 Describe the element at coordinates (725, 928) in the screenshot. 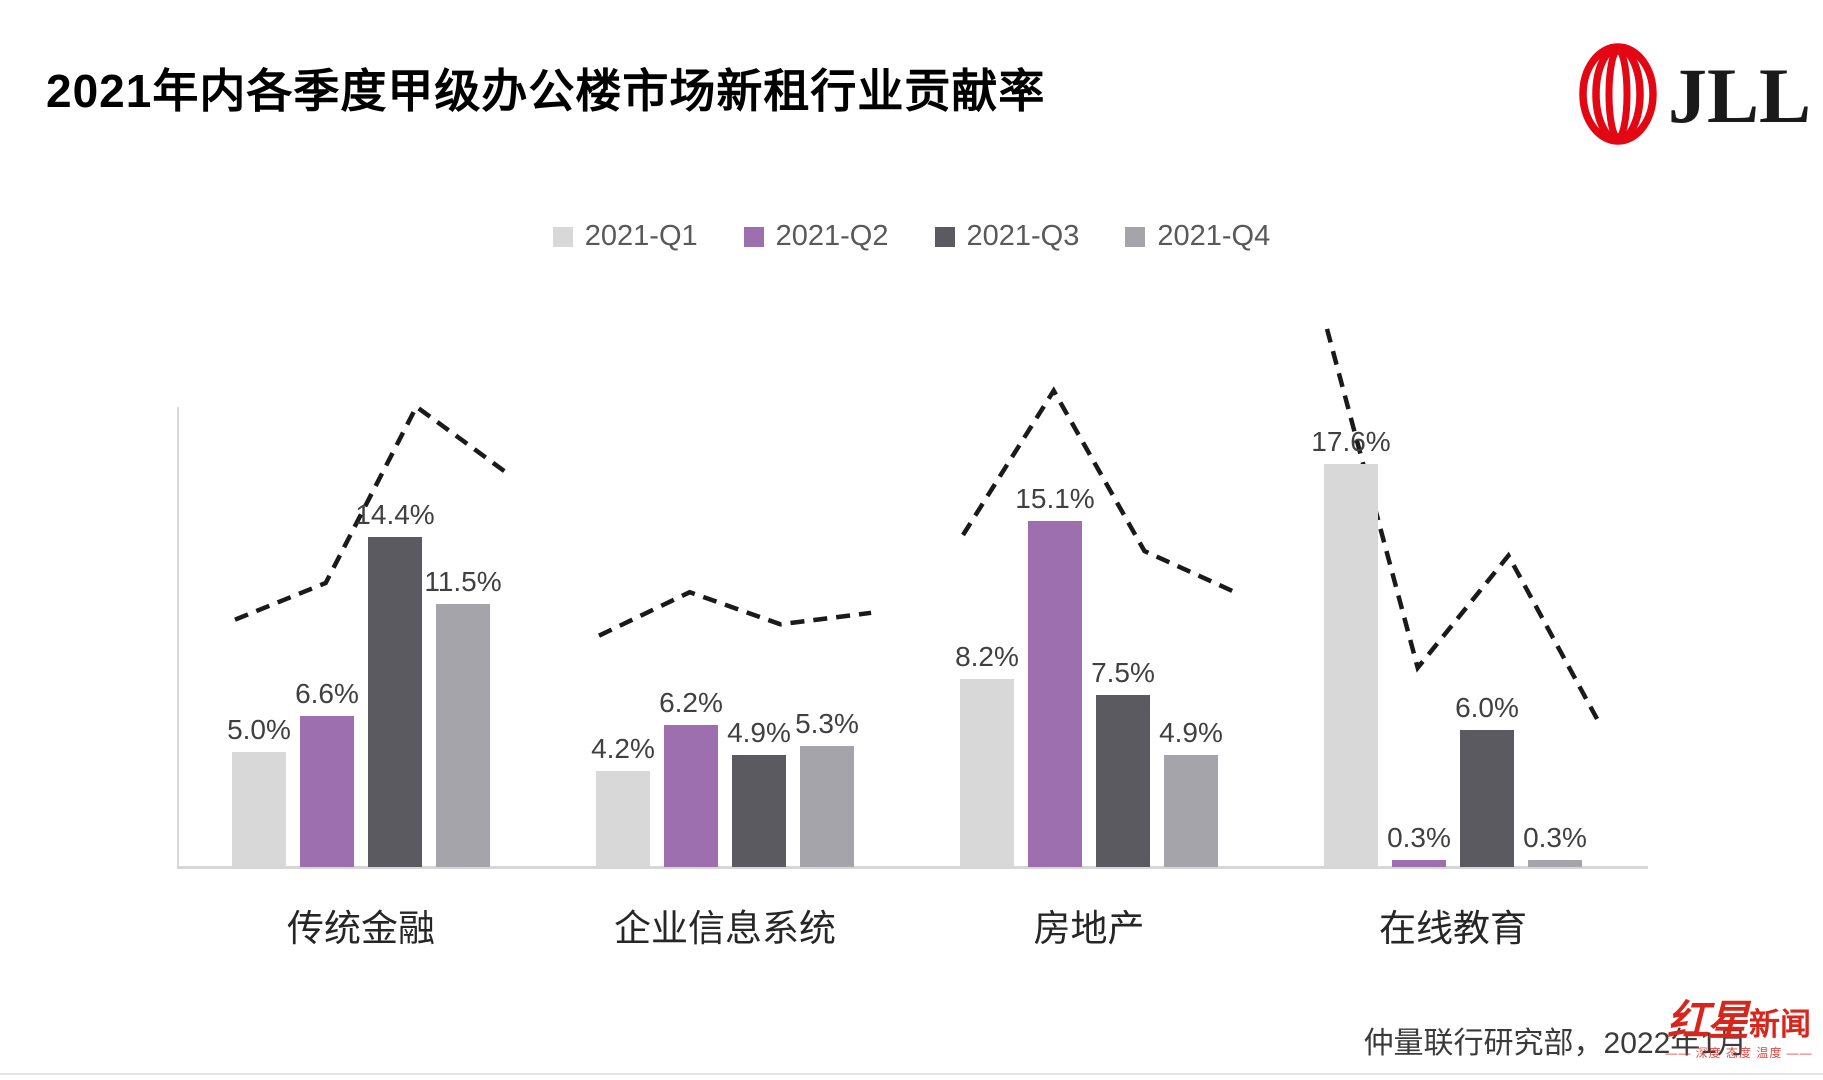

I see `category-label: 企业信息系统` at that location.